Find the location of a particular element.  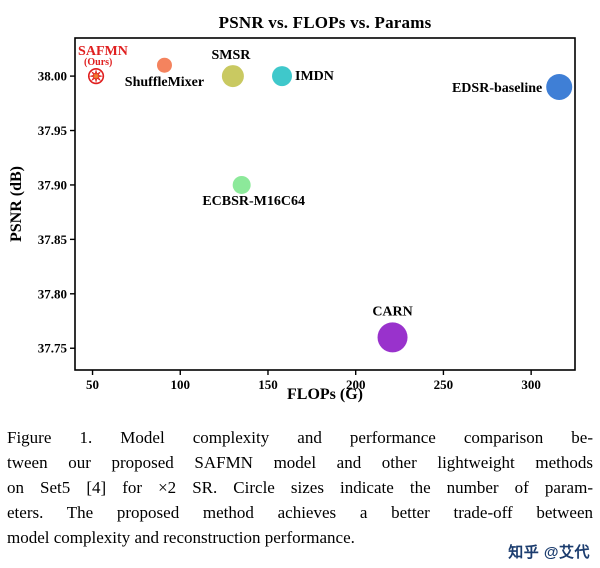

data-point-EDSR-baseline is located at coordinates (559, 86).